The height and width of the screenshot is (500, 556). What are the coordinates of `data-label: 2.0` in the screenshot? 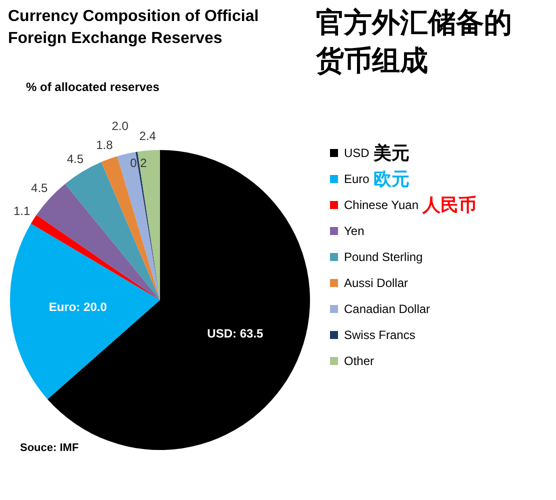 It's located at (120, 125).